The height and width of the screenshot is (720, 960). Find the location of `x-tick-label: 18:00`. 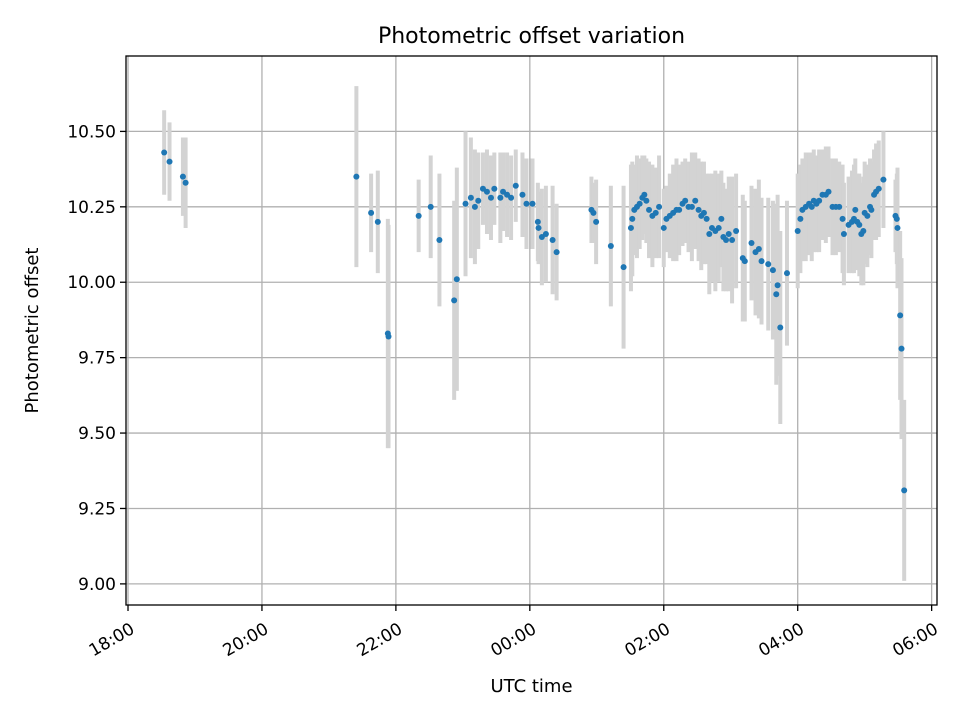

x-tick-label: 18:00 is located at coordinates (112, 640).